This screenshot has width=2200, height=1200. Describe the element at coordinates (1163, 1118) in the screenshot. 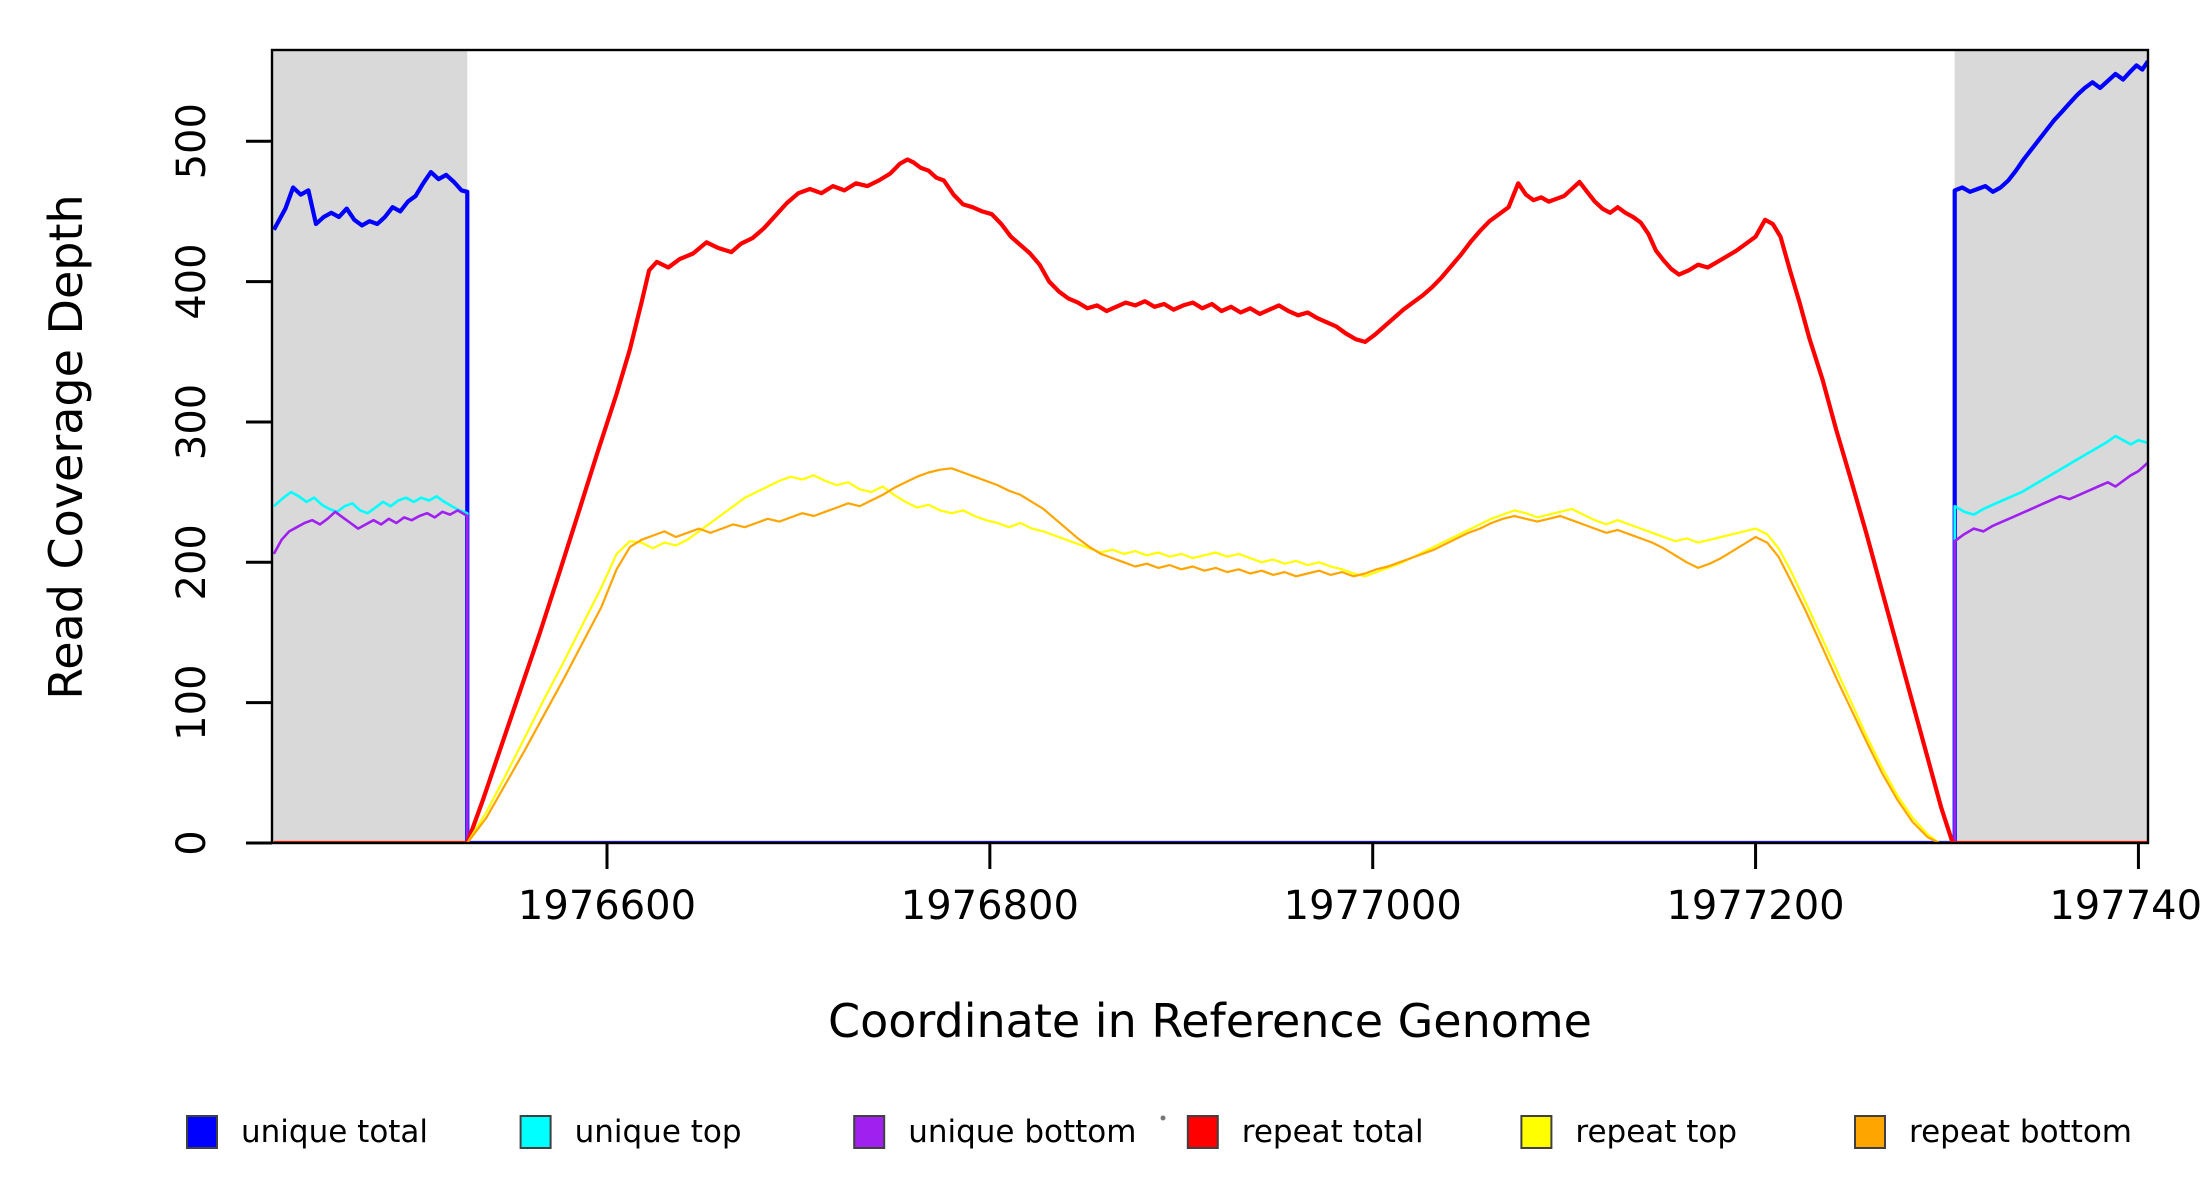

I see `stray-dot` at that location.